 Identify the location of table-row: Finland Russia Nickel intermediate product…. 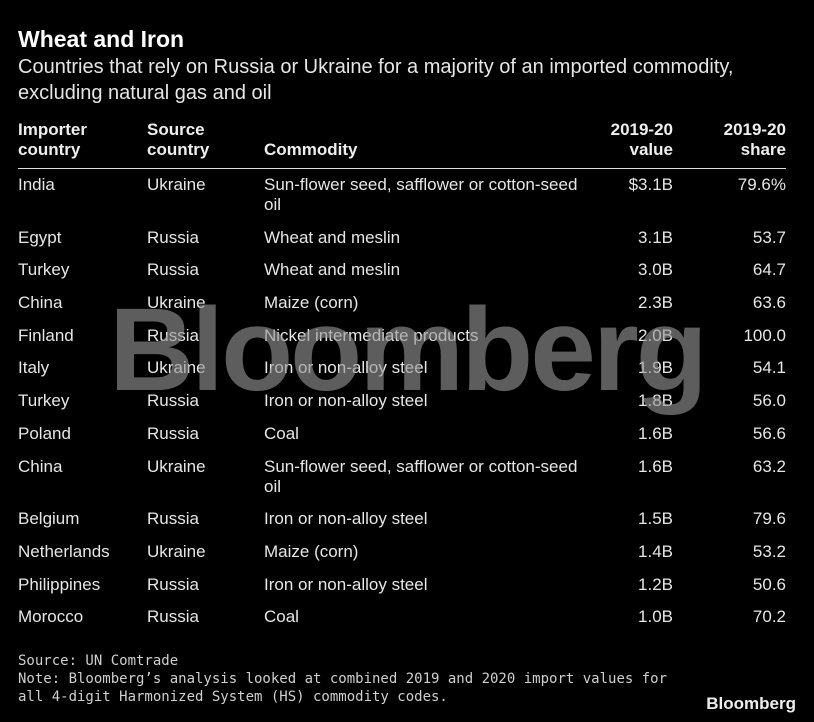
(402, 336).